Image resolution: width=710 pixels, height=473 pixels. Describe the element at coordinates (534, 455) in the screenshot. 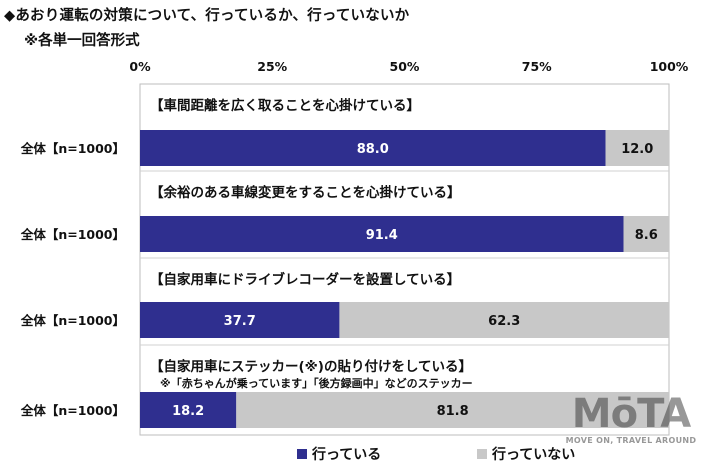

I see `legend-label-not-done: 行っていない` at that location.